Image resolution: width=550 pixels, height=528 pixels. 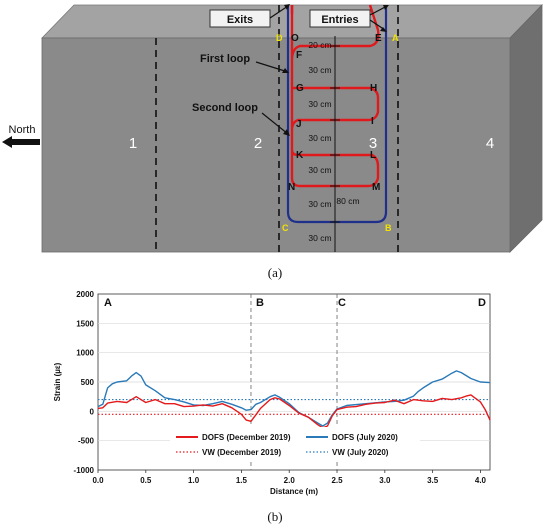 What do you see at coordinates (246, 437) in the screenshot?
I see `legend-text-dofs-dec: DOFS (December 2019)` at bounding box center [246, 437].